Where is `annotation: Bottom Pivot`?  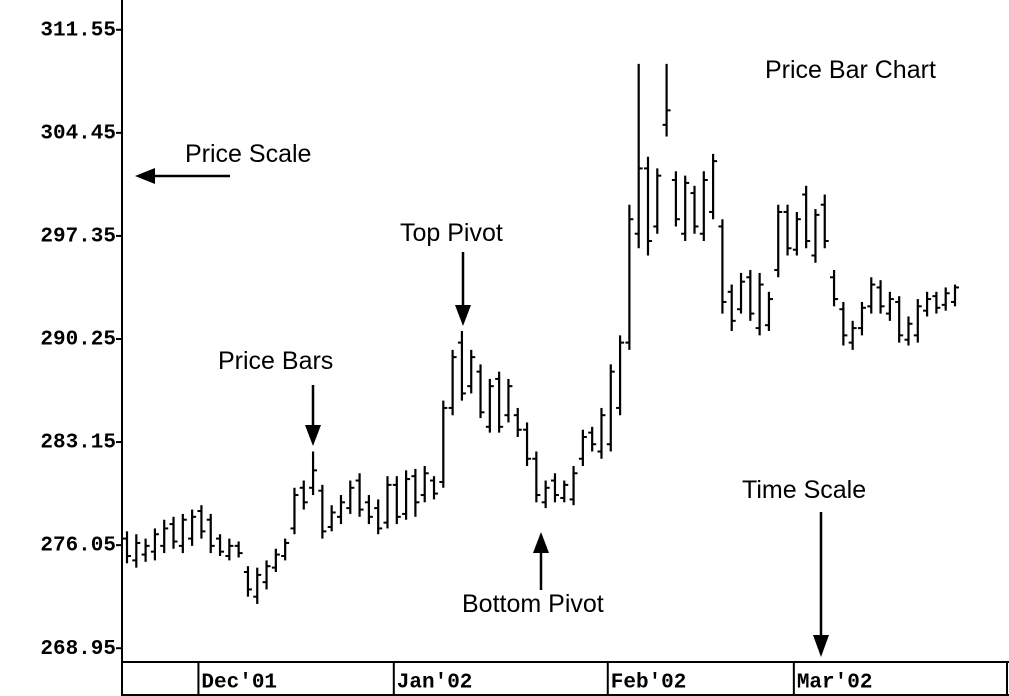
annotation: Bottom Pivot is located at coordinates (533, 604).